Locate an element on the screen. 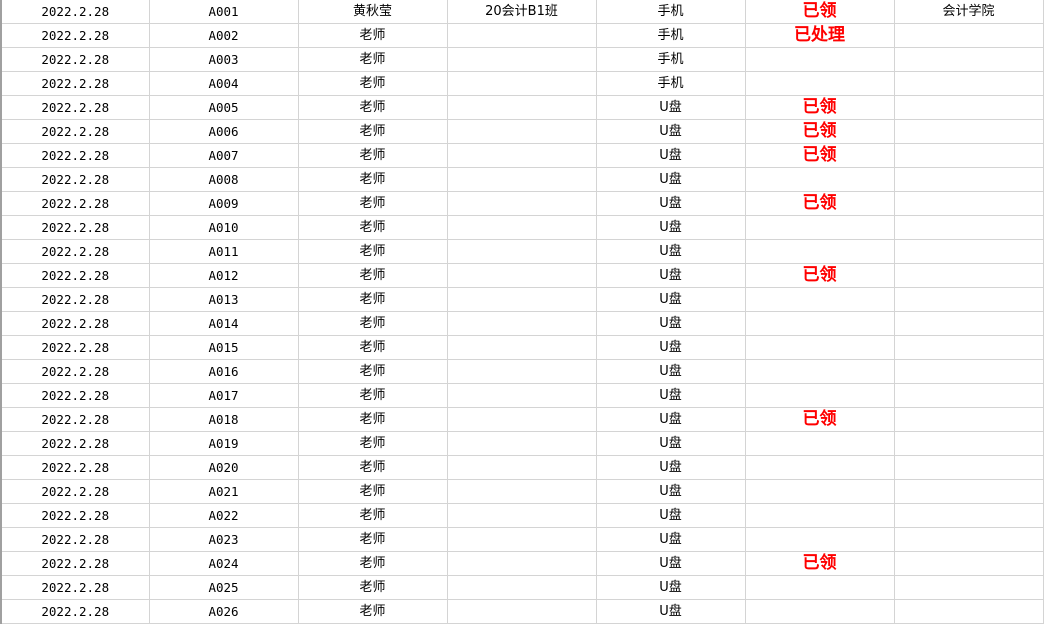 Image resolution: width=1044 pixels, height=624 pixels. cell-id: A009 is located at coordinates (224, 203).